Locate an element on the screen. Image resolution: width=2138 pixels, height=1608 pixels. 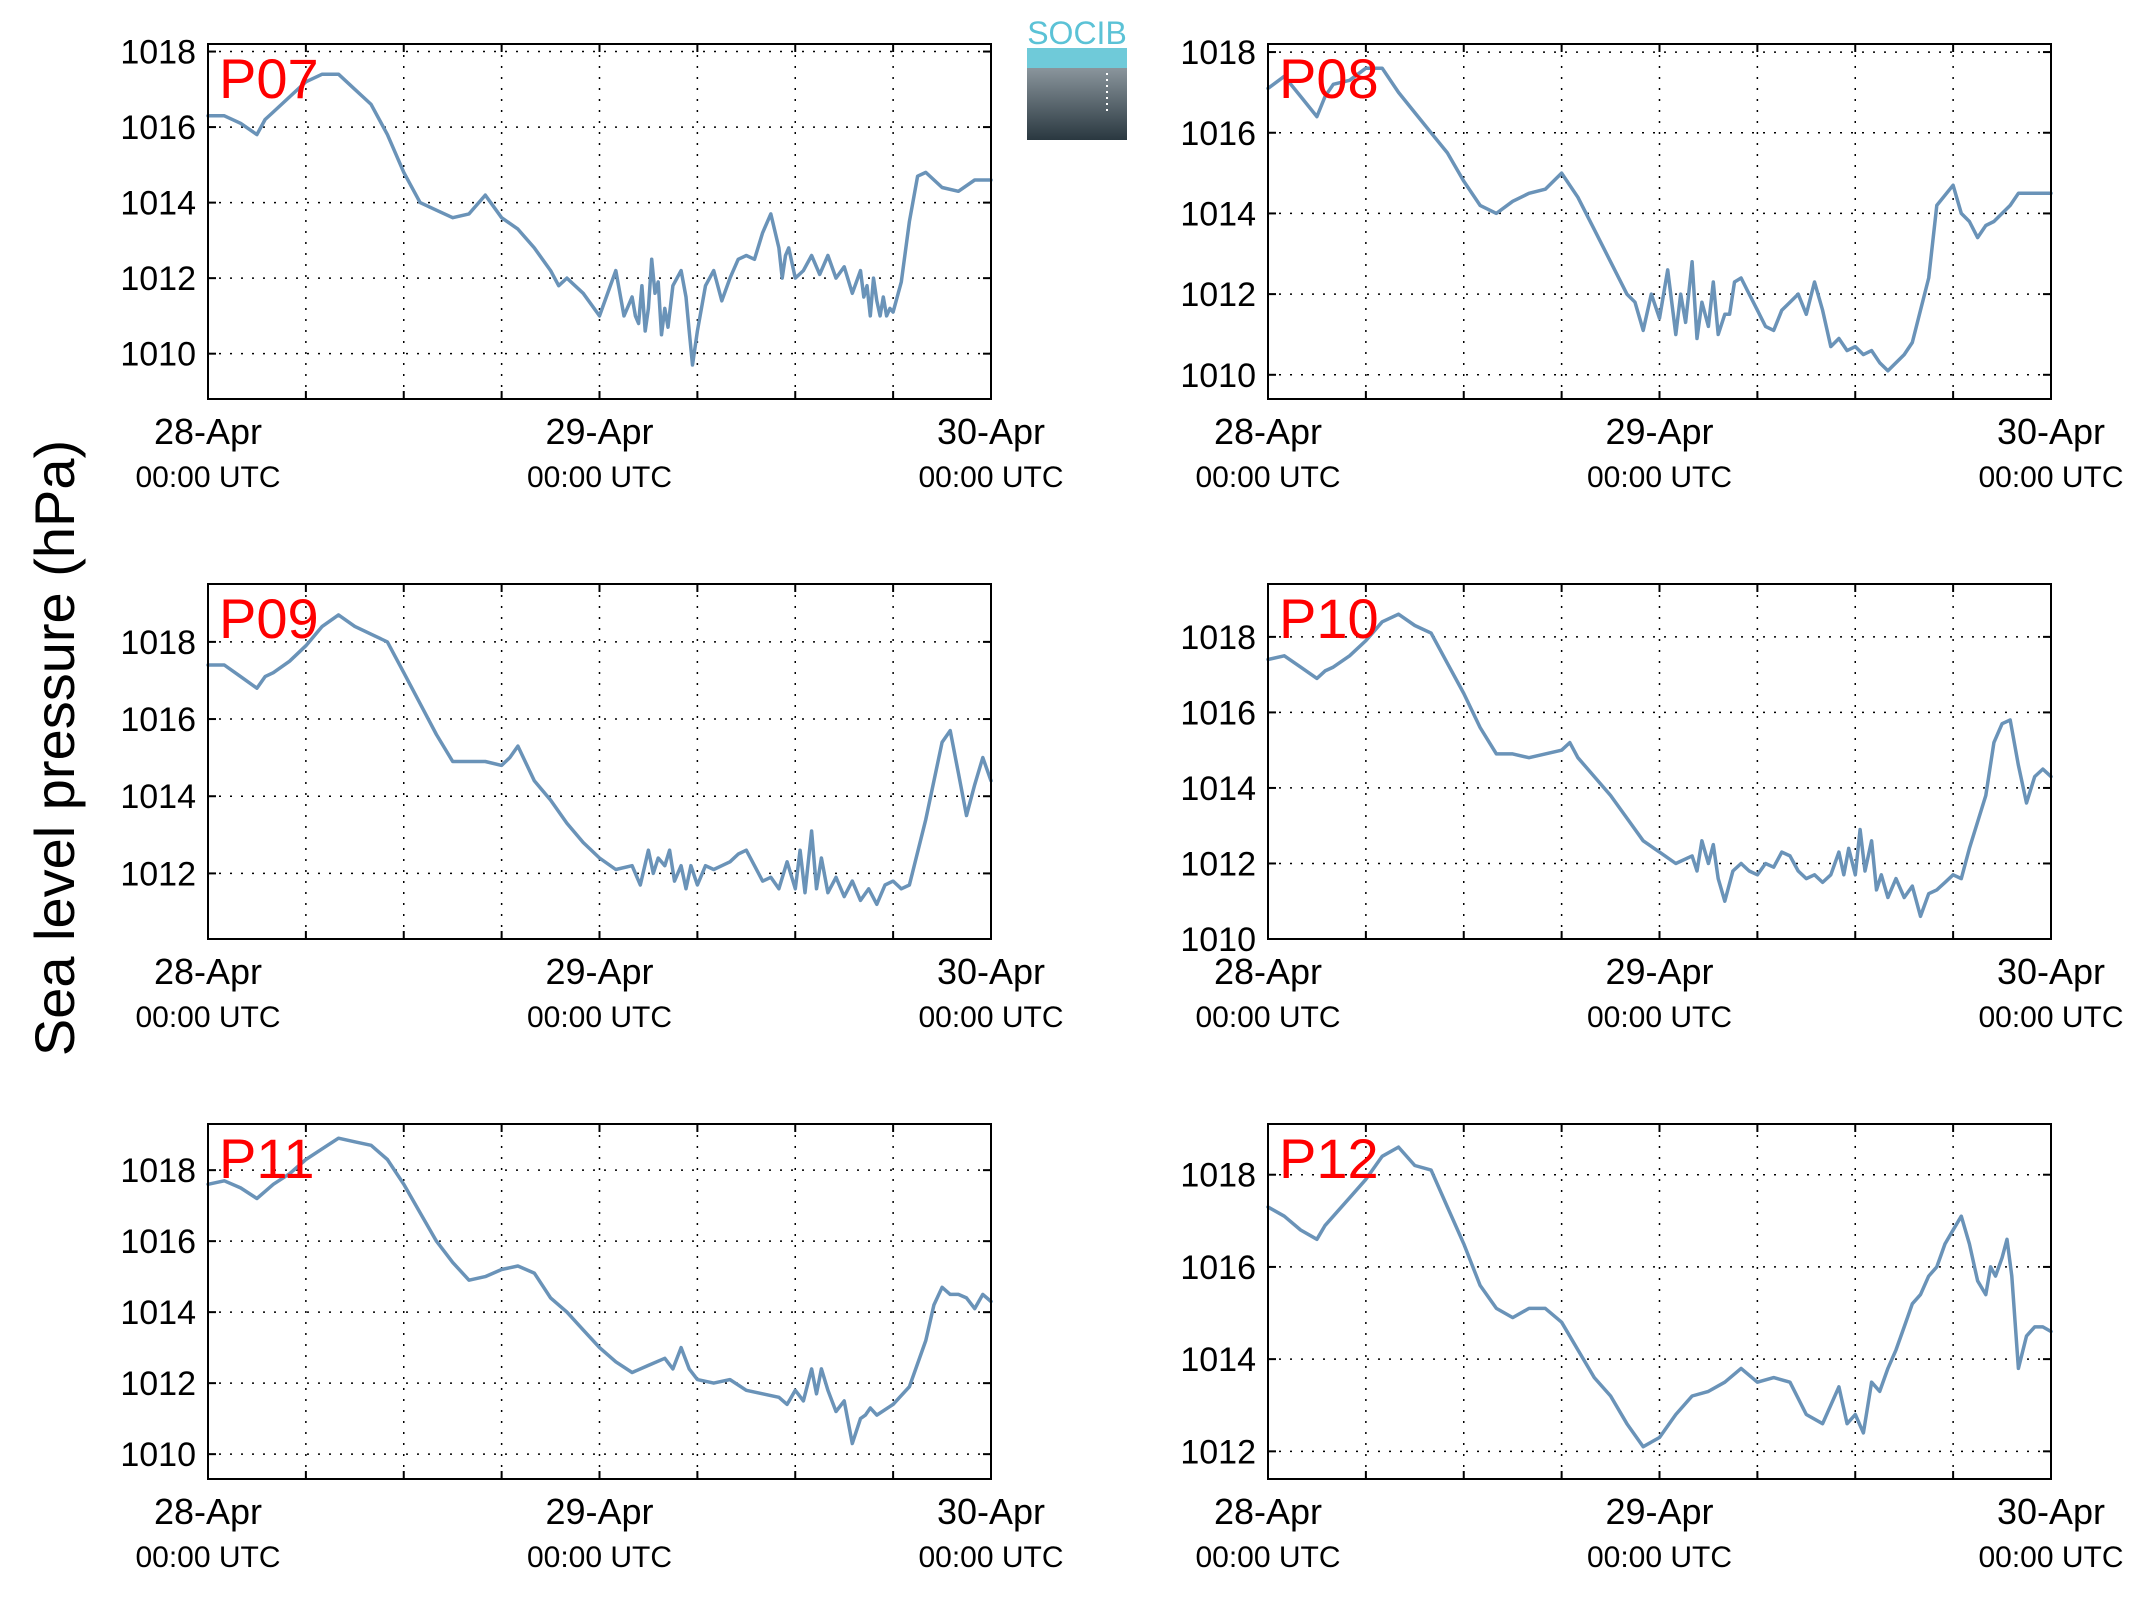
y-axis-title: Sea level pressure (hPa) is located at coordinates (54, 748).